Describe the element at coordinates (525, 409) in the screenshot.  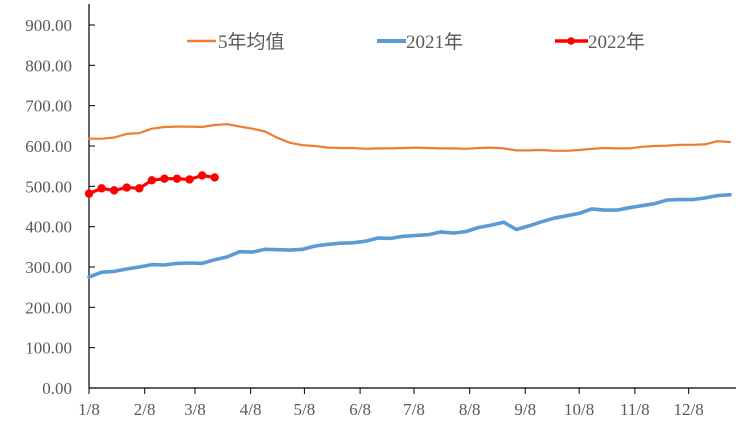
I see `x-tick-label: 9/8` at that location.